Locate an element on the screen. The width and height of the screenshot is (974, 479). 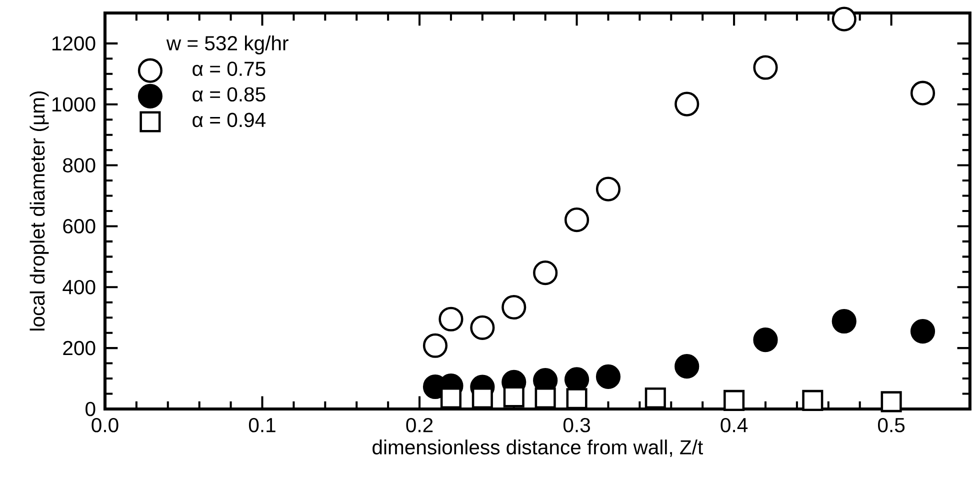
x-axis-title: dimensionless distance from wall, Z/t is located at coordinates (537, 448).